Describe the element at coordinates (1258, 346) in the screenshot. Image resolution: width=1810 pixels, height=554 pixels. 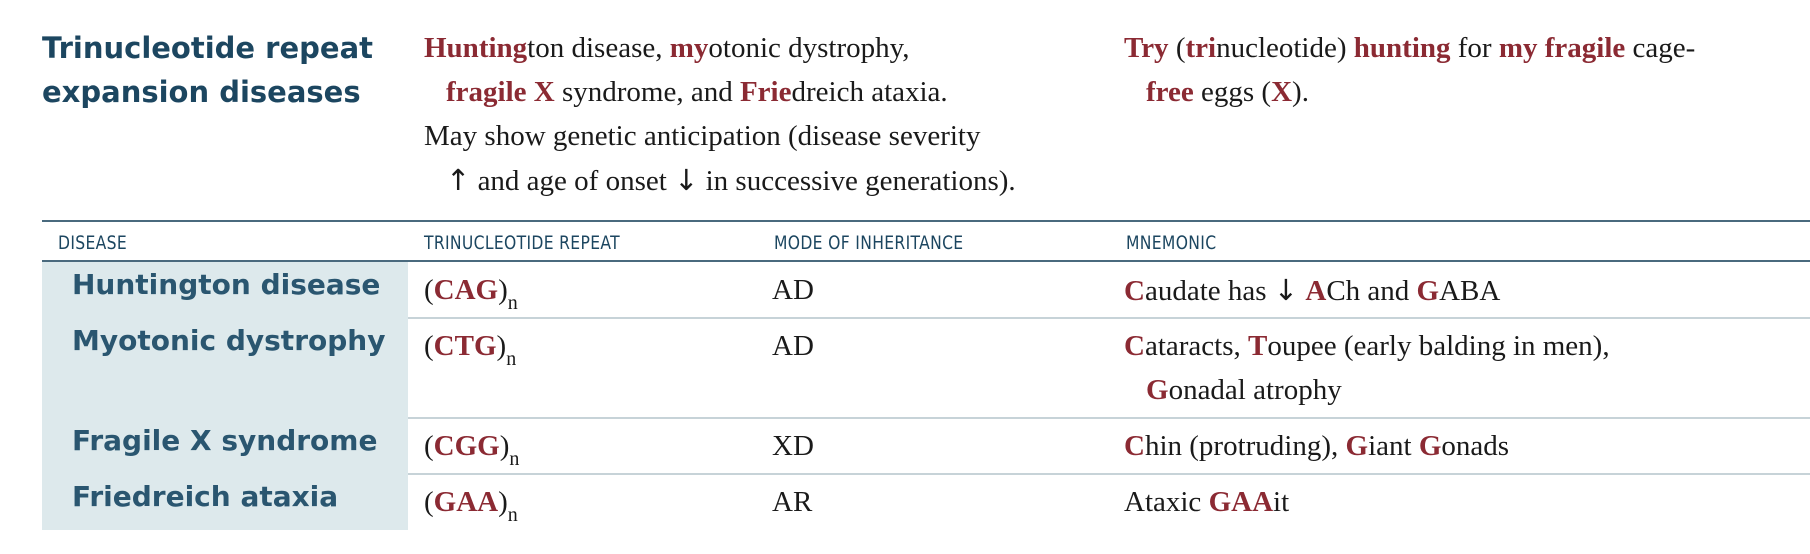
I see `highlight-text: T` at that location.